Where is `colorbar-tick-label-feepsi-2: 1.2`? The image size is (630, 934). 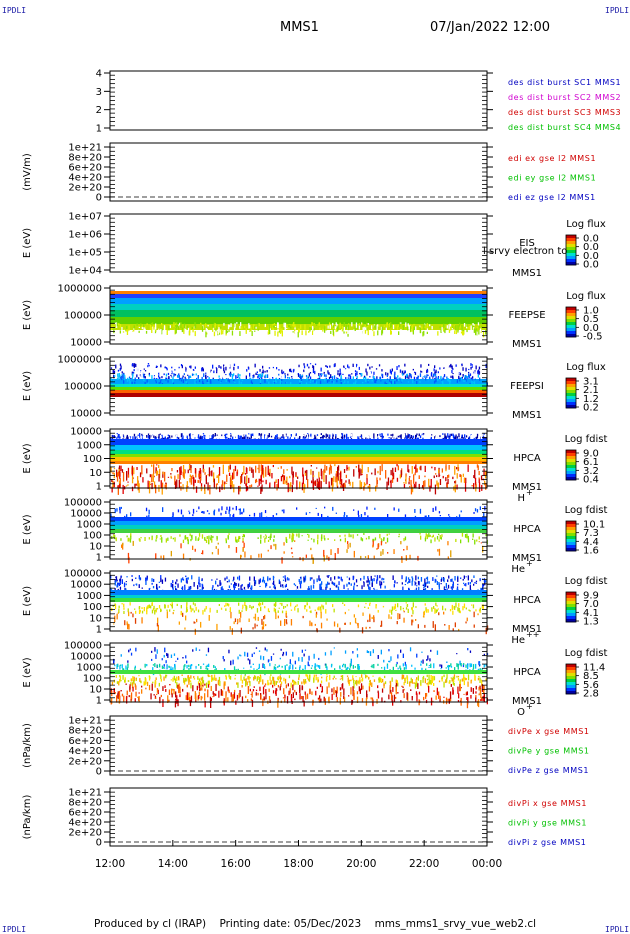 colorbar-tick-label-feepsi-2: 1.2 is located at coordinates (591, 399).